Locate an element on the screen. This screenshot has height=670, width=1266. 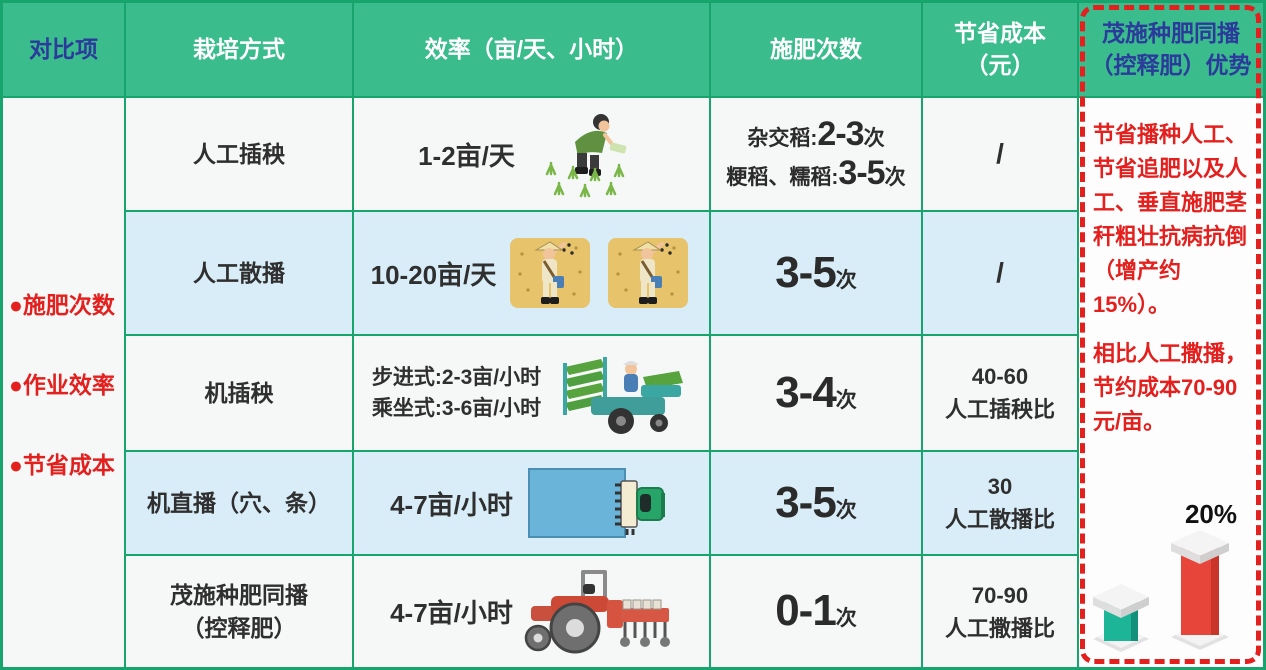
row-fertilization-direct-seeding: 3-5 次 is located at coordinates (816, 503).